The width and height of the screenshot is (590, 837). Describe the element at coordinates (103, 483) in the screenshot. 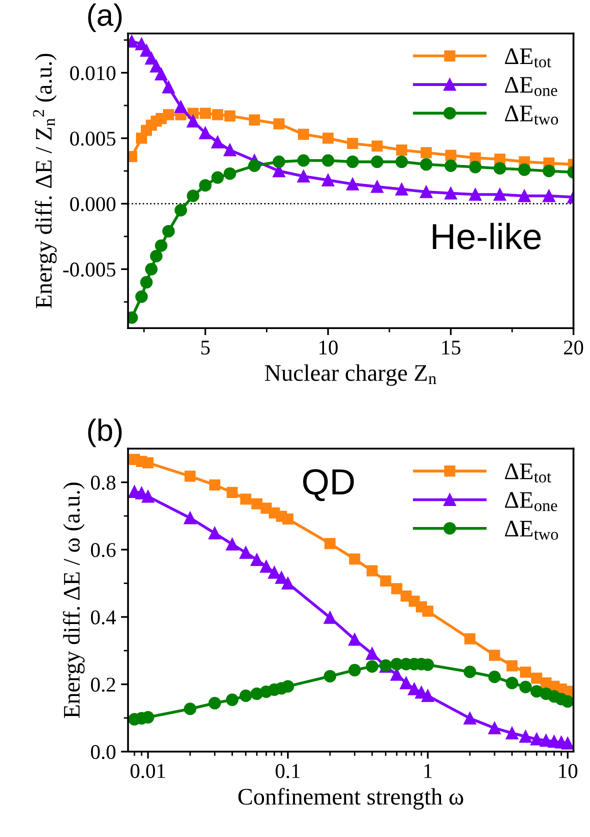

I see `y-tick-label: 0.8` at that location.